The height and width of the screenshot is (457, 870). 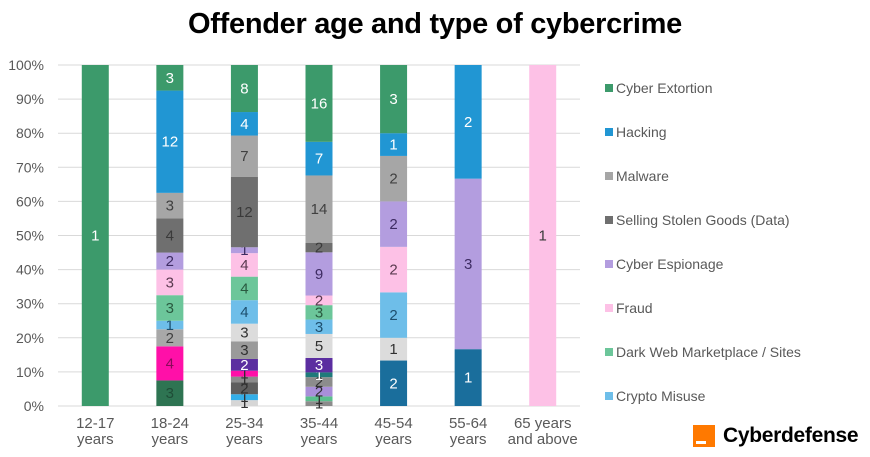 What do you see at coordinates (704, 436) in the screenshot?
I see `orange-square-logo-icon` at bounding box center [704, 436].